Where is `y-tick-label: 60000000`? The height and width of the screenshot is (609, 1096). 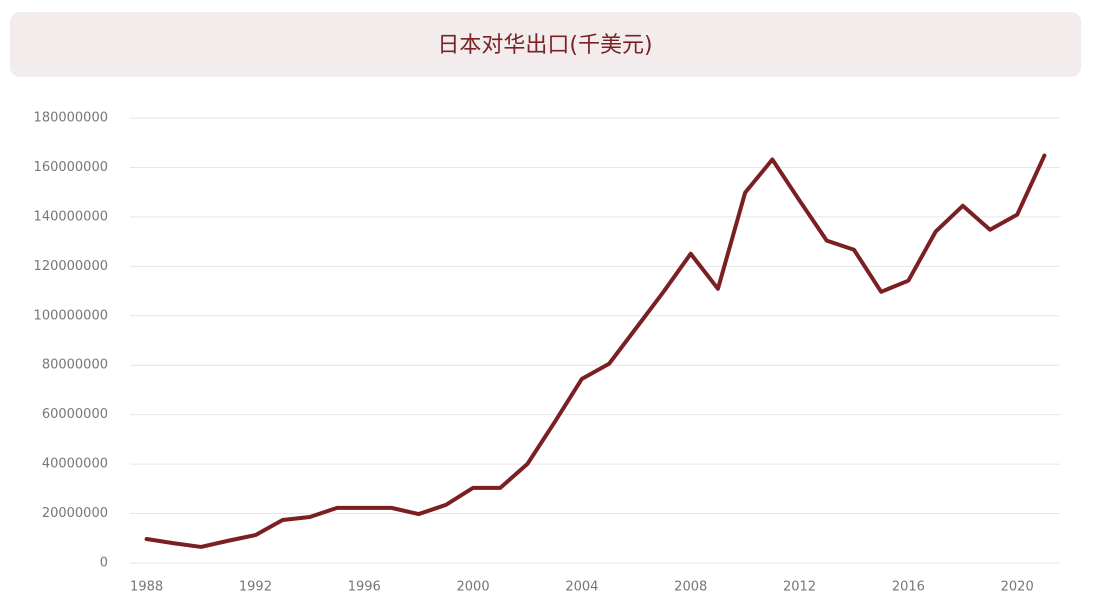 y-tick-label: 60000000 is located at coordinates (75, 414).